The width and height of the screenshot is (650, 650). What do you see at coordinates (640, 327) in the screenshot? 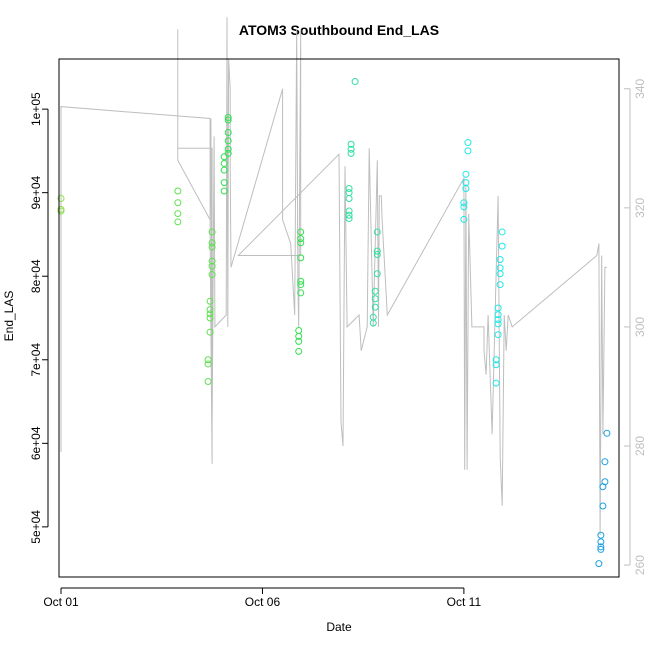
I see `right-tick-label: 300` at bounding box center [640, 327].